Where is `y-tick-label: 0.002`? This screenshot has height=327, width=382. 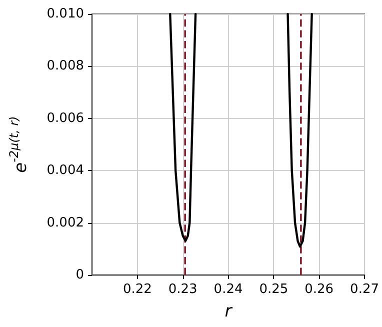
y-tick-label: 0.002 is located at coordinates (65, 222).